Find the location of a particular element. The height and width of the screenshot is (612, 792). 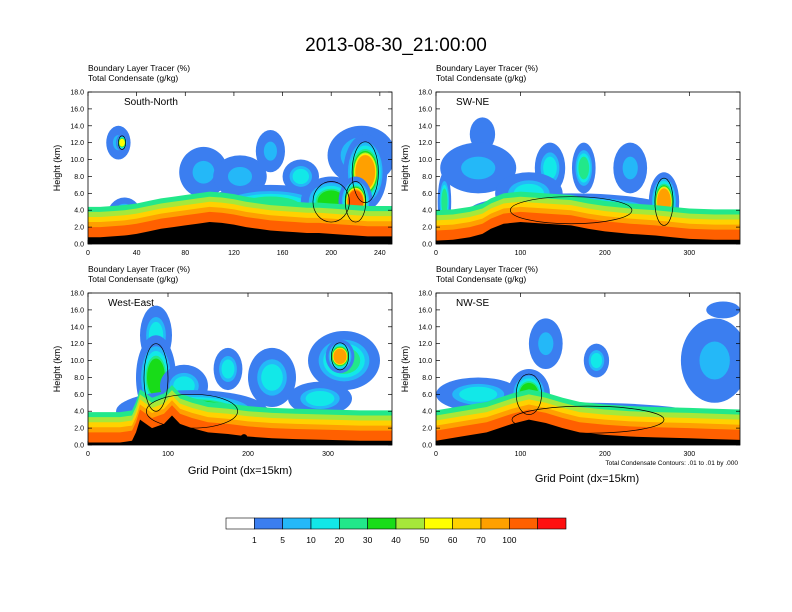

y-tick-label: 2.0 is located at coordinates (79, 228).